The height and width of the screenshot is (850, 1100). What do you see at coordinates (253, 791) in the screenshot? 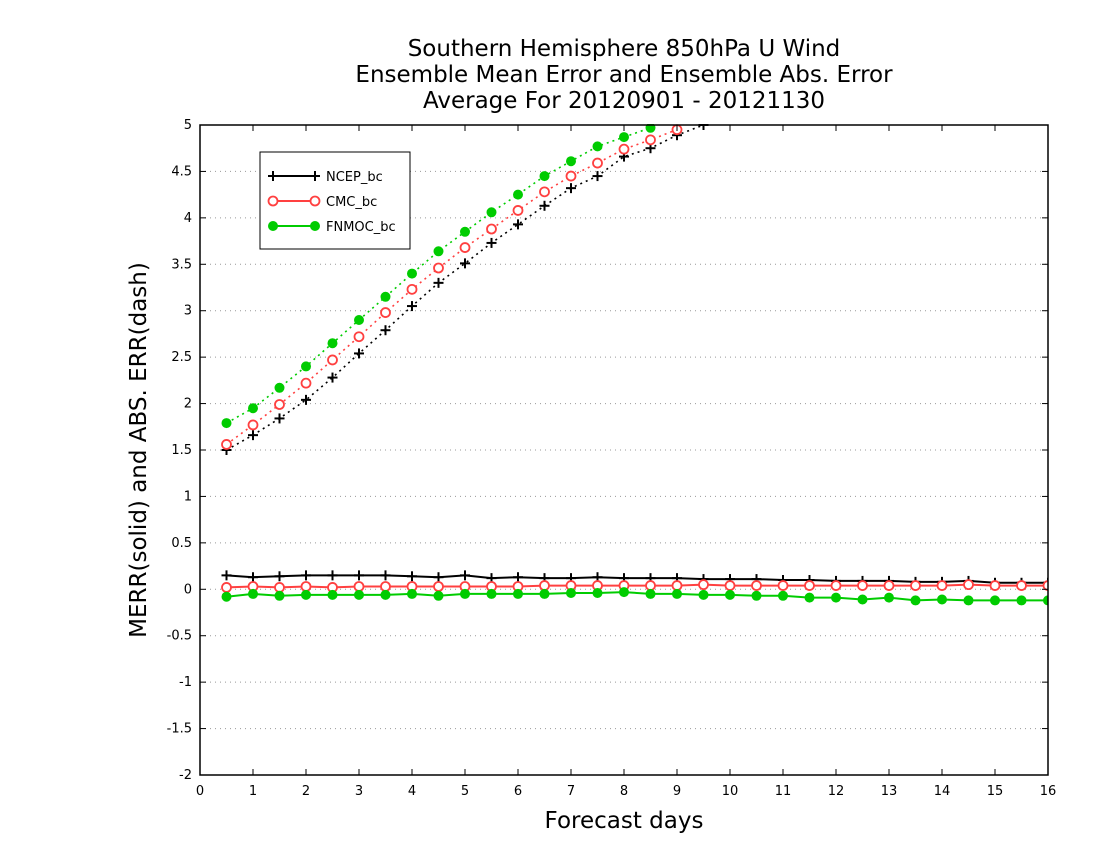
I see `x-tick-label: 1` at bounding box center [253, 791].